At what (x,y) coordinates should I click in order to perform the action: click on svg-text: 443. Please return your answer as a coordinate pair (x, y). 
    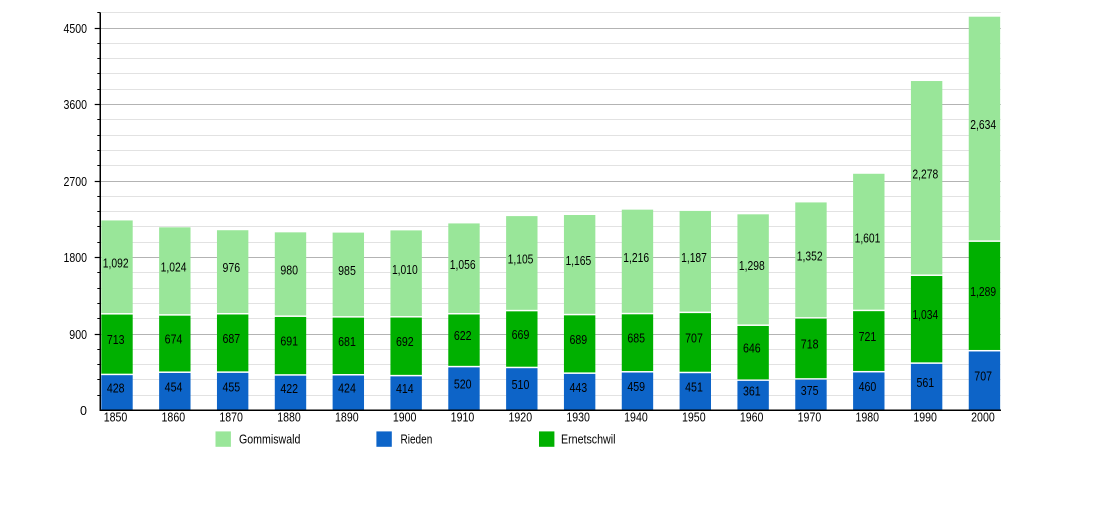
    Looking at the image, I should click on (578, 388).